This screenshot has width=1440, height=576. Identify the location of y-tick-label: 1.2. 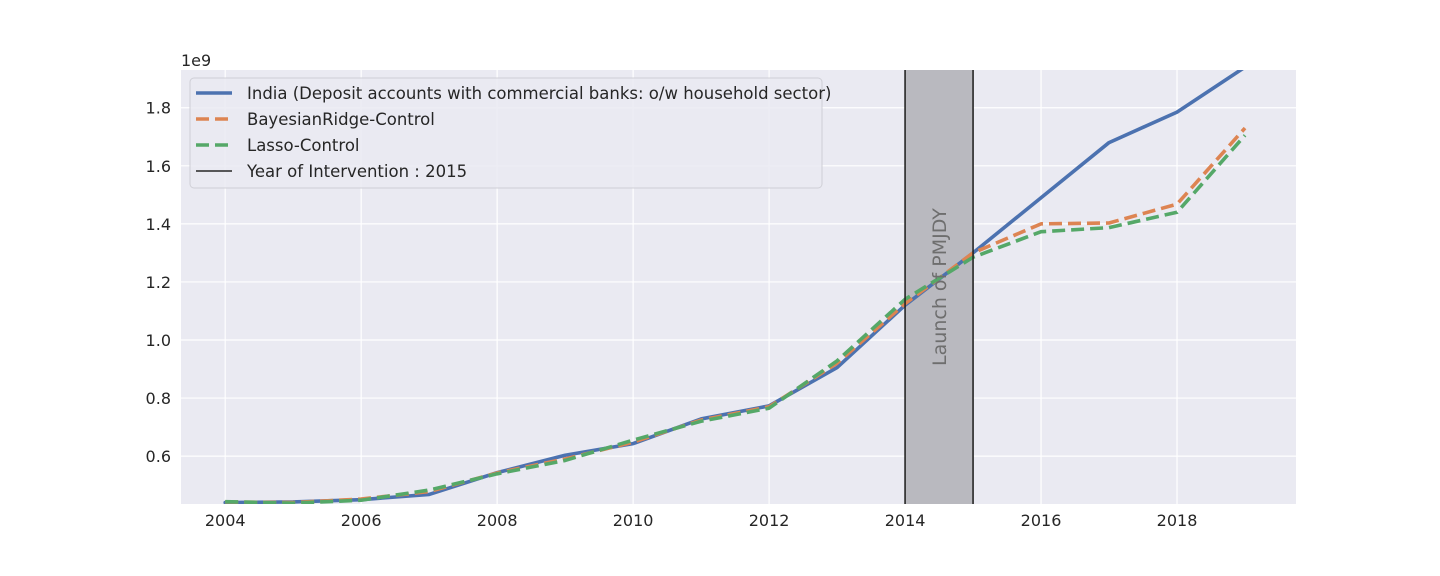
(158, 282).